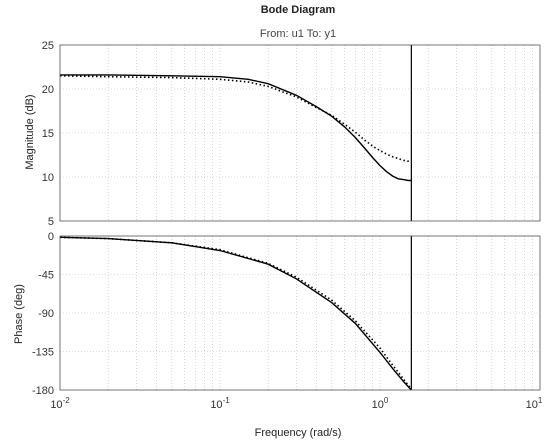 The width and height of the screenshot is (550, 443). Describe the element at coordinates (60, 403) in the screenshot. I see `x-tick-label: 10⁻²` at that location.